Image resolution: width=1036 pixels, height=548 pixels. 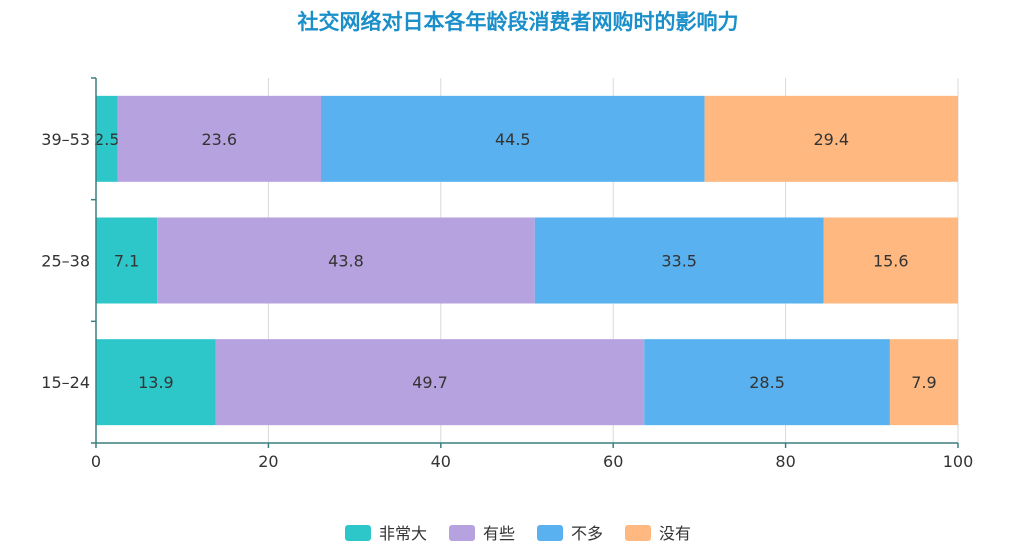 I want to click on data-label: 7.9, so click(x=923, y=382).